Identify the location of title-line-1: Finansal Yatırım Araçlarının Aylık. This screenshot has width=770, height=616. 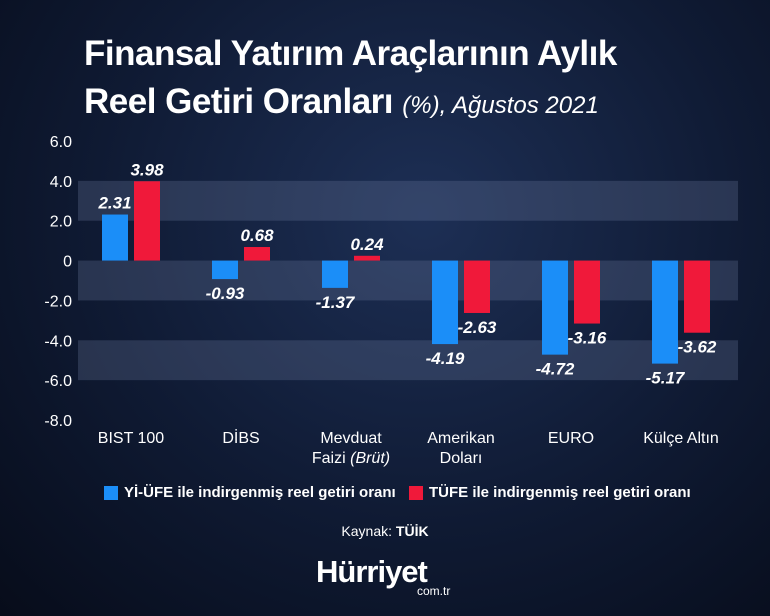
(350, 53).